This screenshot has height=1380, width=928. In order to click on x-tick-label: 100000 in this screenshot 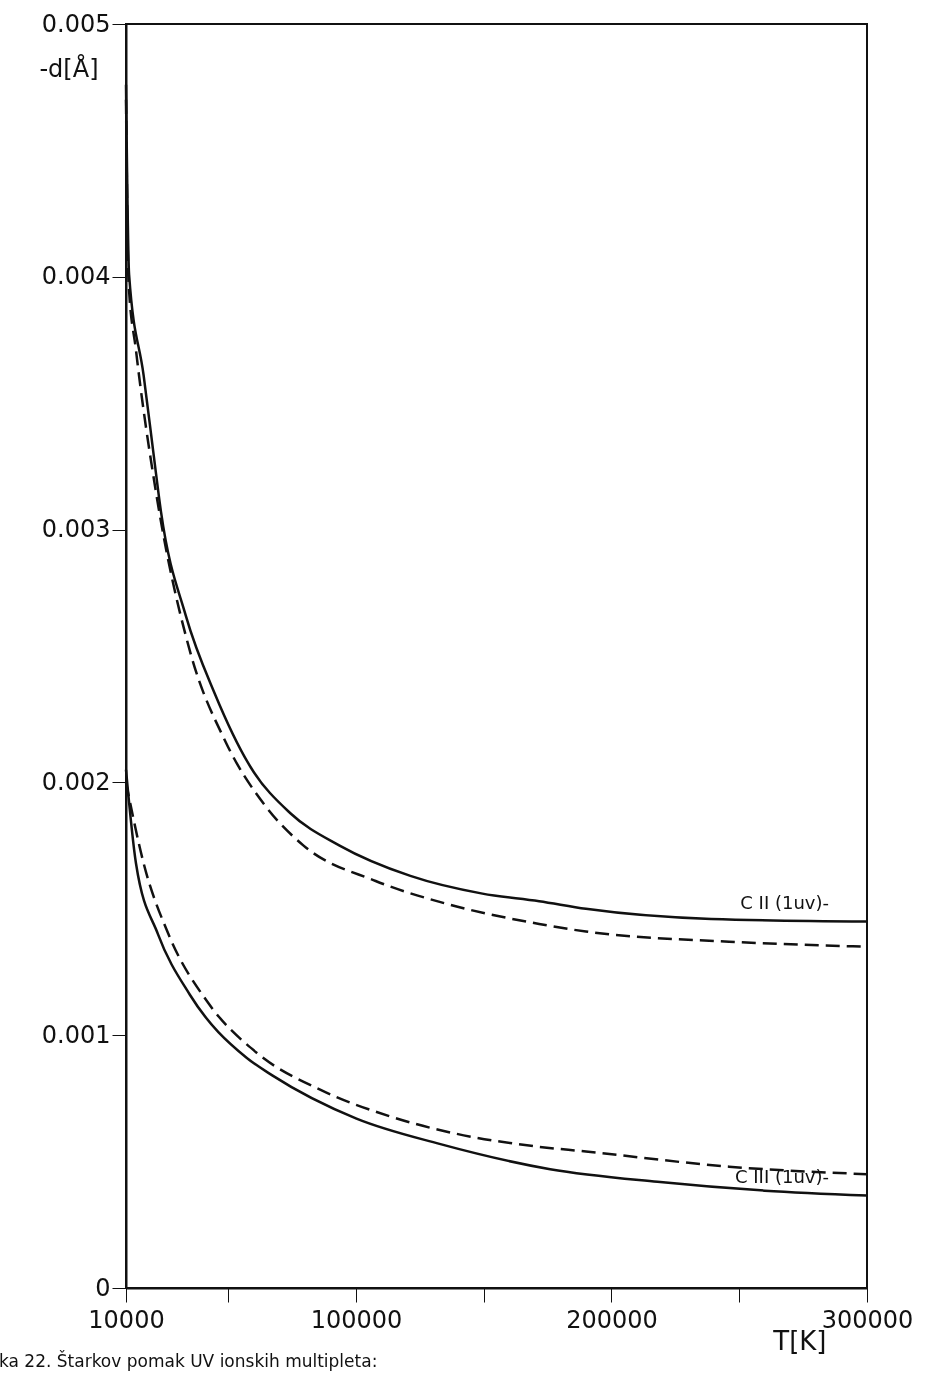, I will do `click(356, 1319)`.